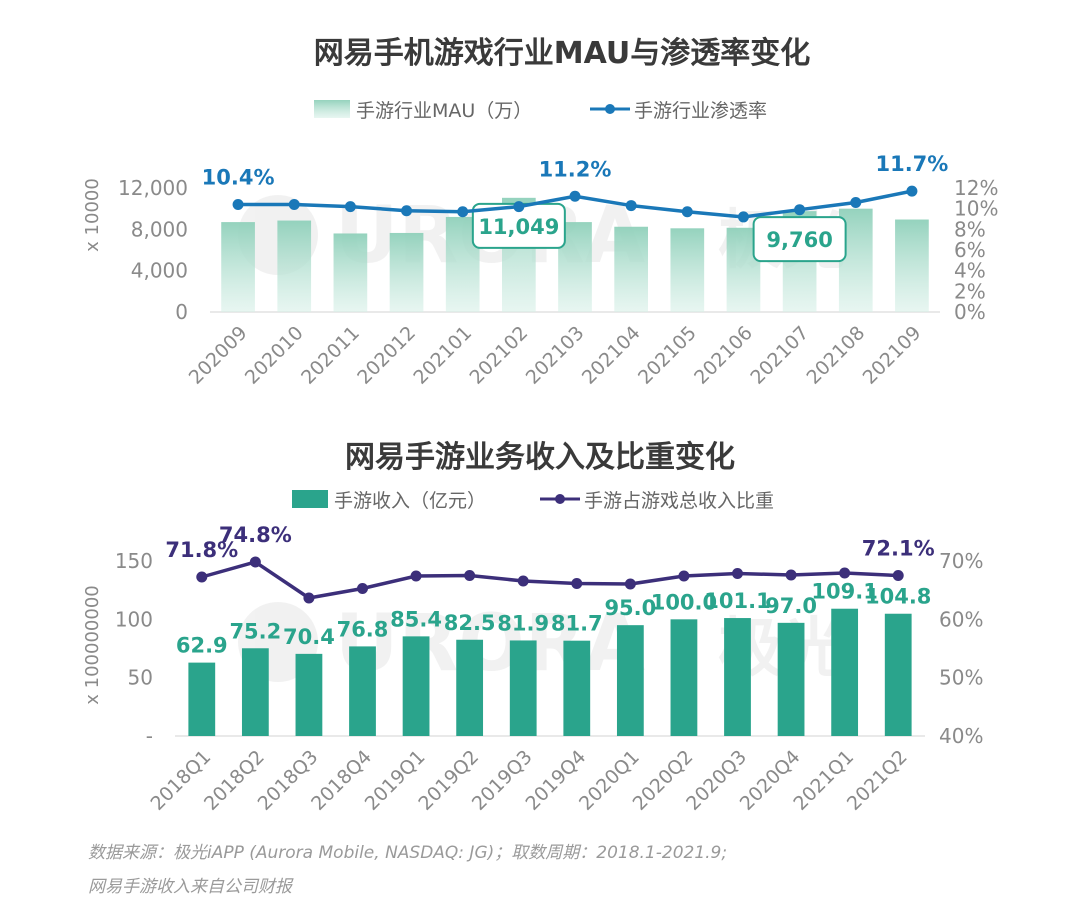 Image resolution: width=1080 pixels, height=906 pixels. I want to click on line-value-label: 71.8%, so click(201, 550).